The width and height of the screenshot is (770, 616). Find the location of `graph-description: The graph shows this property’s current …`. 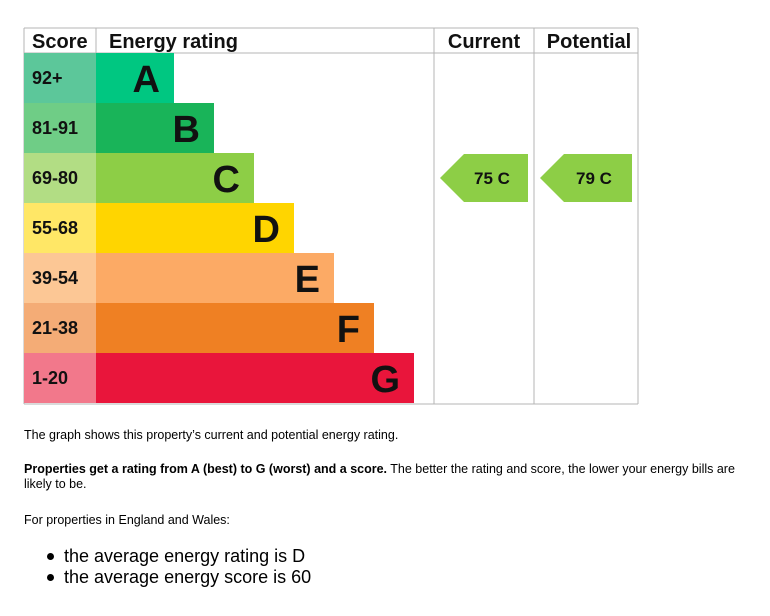

graph-description: The graph shows this property’s current … is located at coordinates (211, 435).